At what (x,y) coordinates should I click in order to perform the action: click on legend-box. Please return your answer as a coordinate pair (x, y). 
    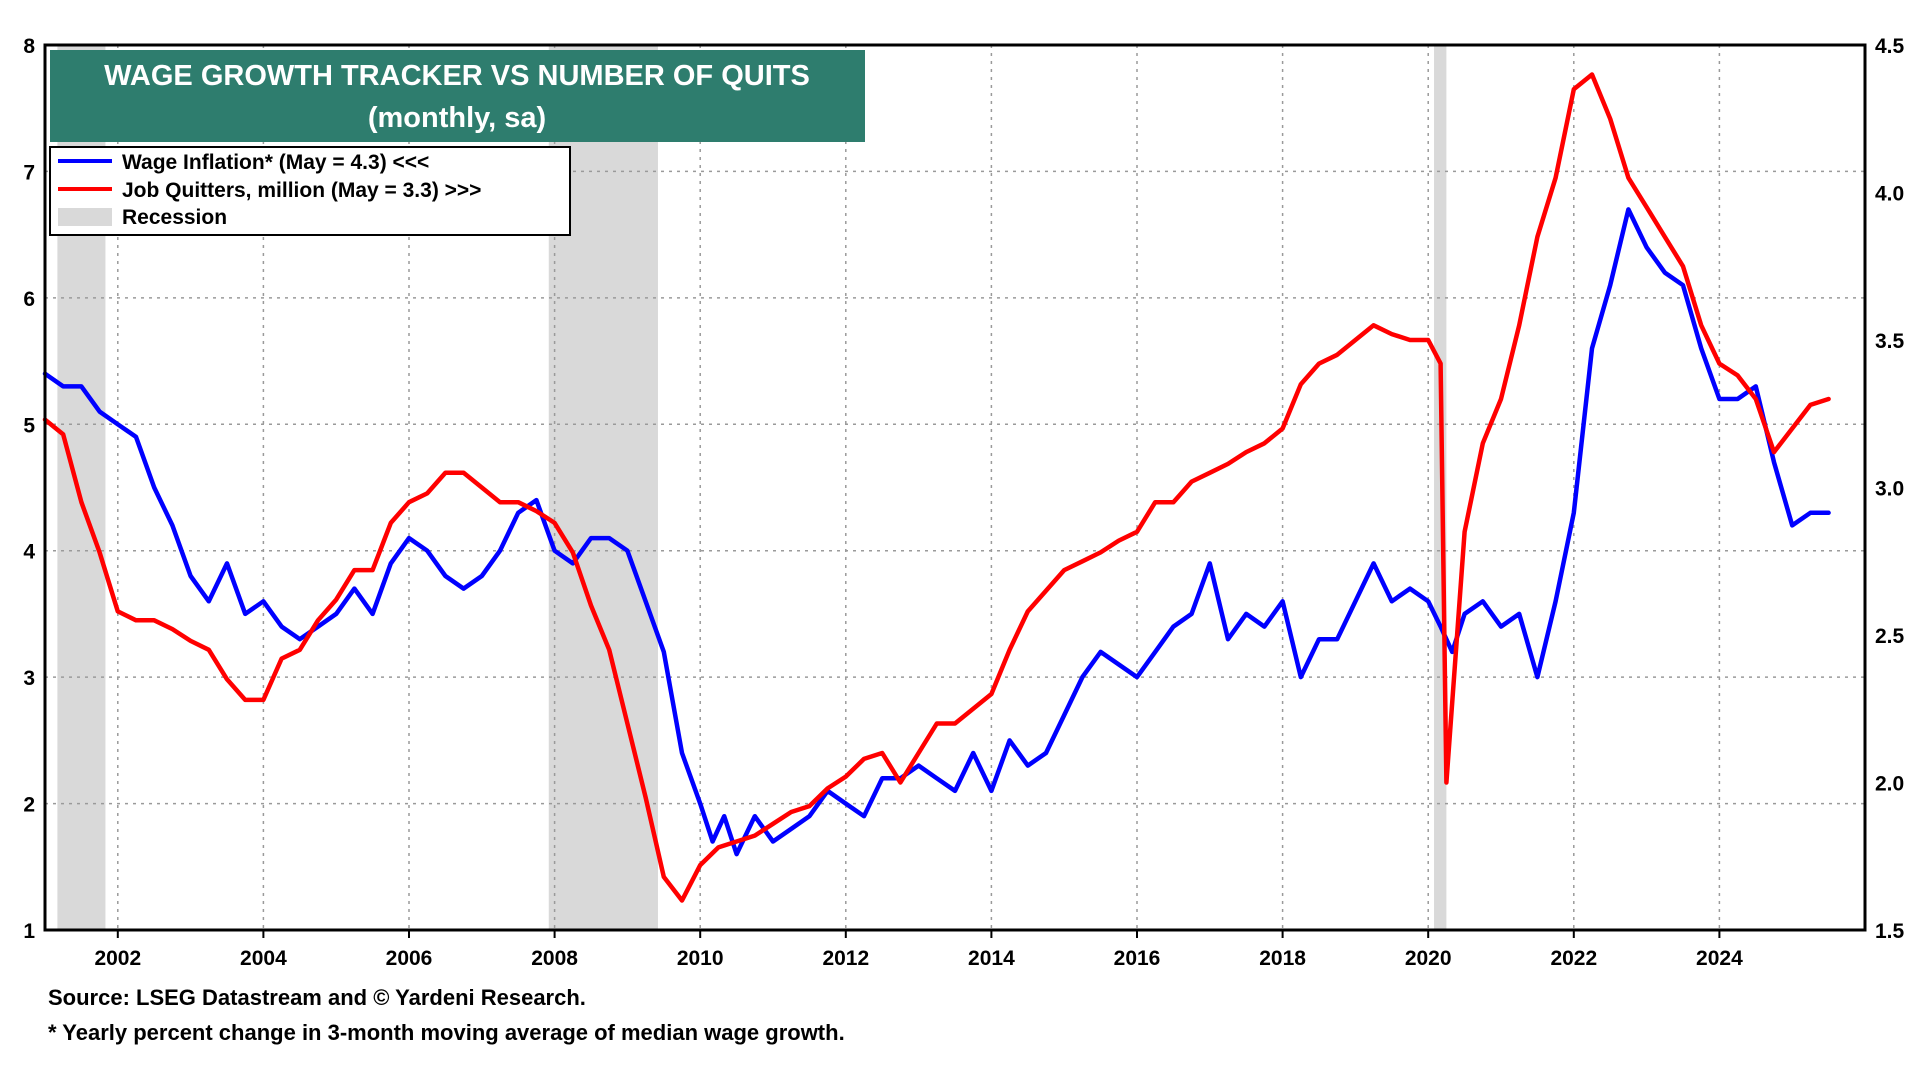
    Looking at the image, I should click on (310, 191).